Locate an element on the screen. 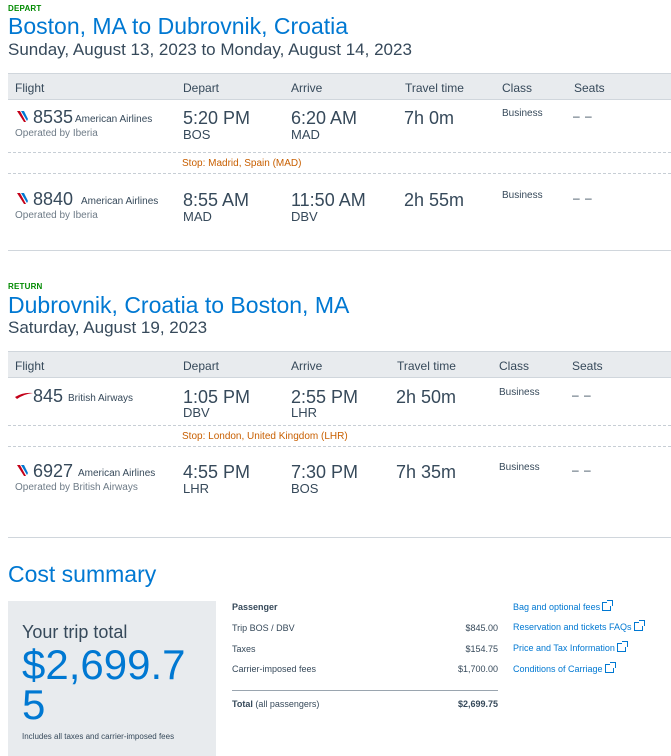 The height and width of the screenshot is (756, 671). depart-route-title: Boston, MA to Dubrovnik, Croatia is located at coordinates (178, 26).